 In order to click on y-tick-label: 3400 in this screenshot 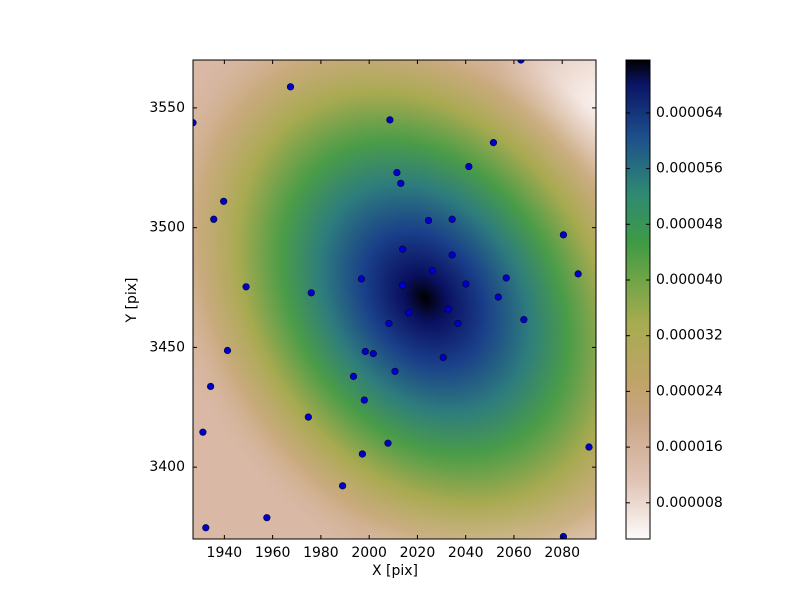, I will do `click(167, 467)`.